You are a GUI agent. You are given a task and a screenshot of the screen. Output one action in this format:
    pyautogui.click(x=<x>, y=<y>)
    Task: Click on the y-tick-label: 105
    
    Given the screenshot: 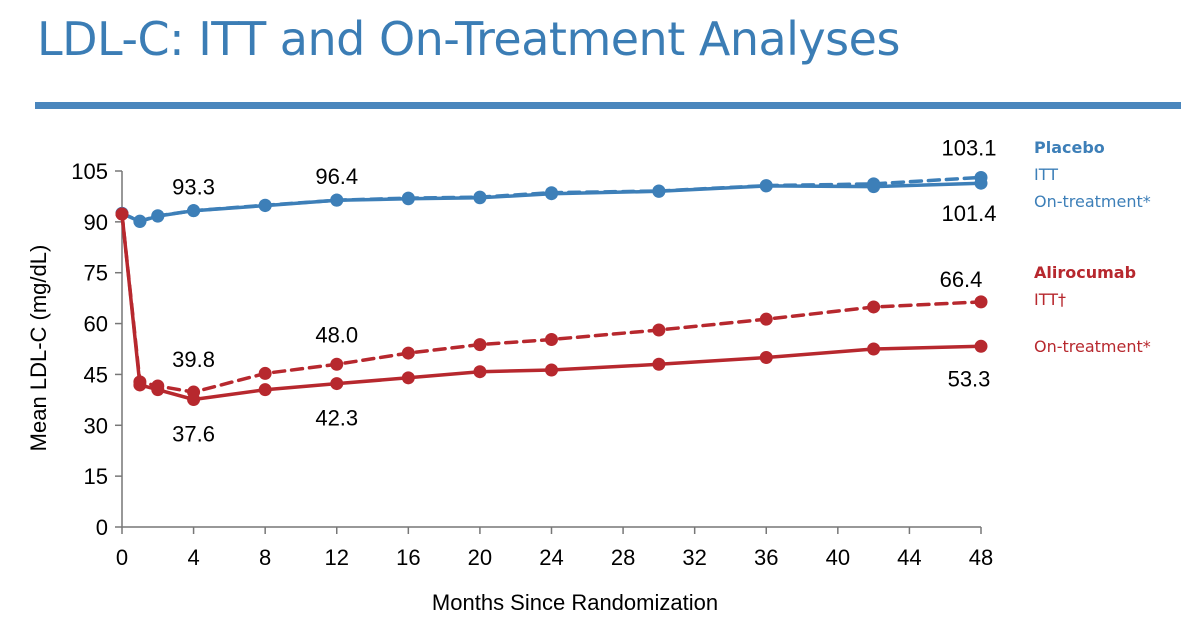 What is the action you would take?
    pyautogui.click(x=89, y=171)
    